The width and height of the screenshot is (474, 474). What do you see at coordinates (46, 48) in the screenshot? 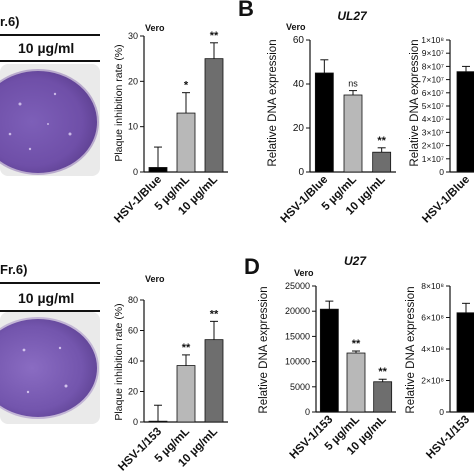
I see `concentration-label-top: 10 µg/ml` at bounding box center [46, 48].